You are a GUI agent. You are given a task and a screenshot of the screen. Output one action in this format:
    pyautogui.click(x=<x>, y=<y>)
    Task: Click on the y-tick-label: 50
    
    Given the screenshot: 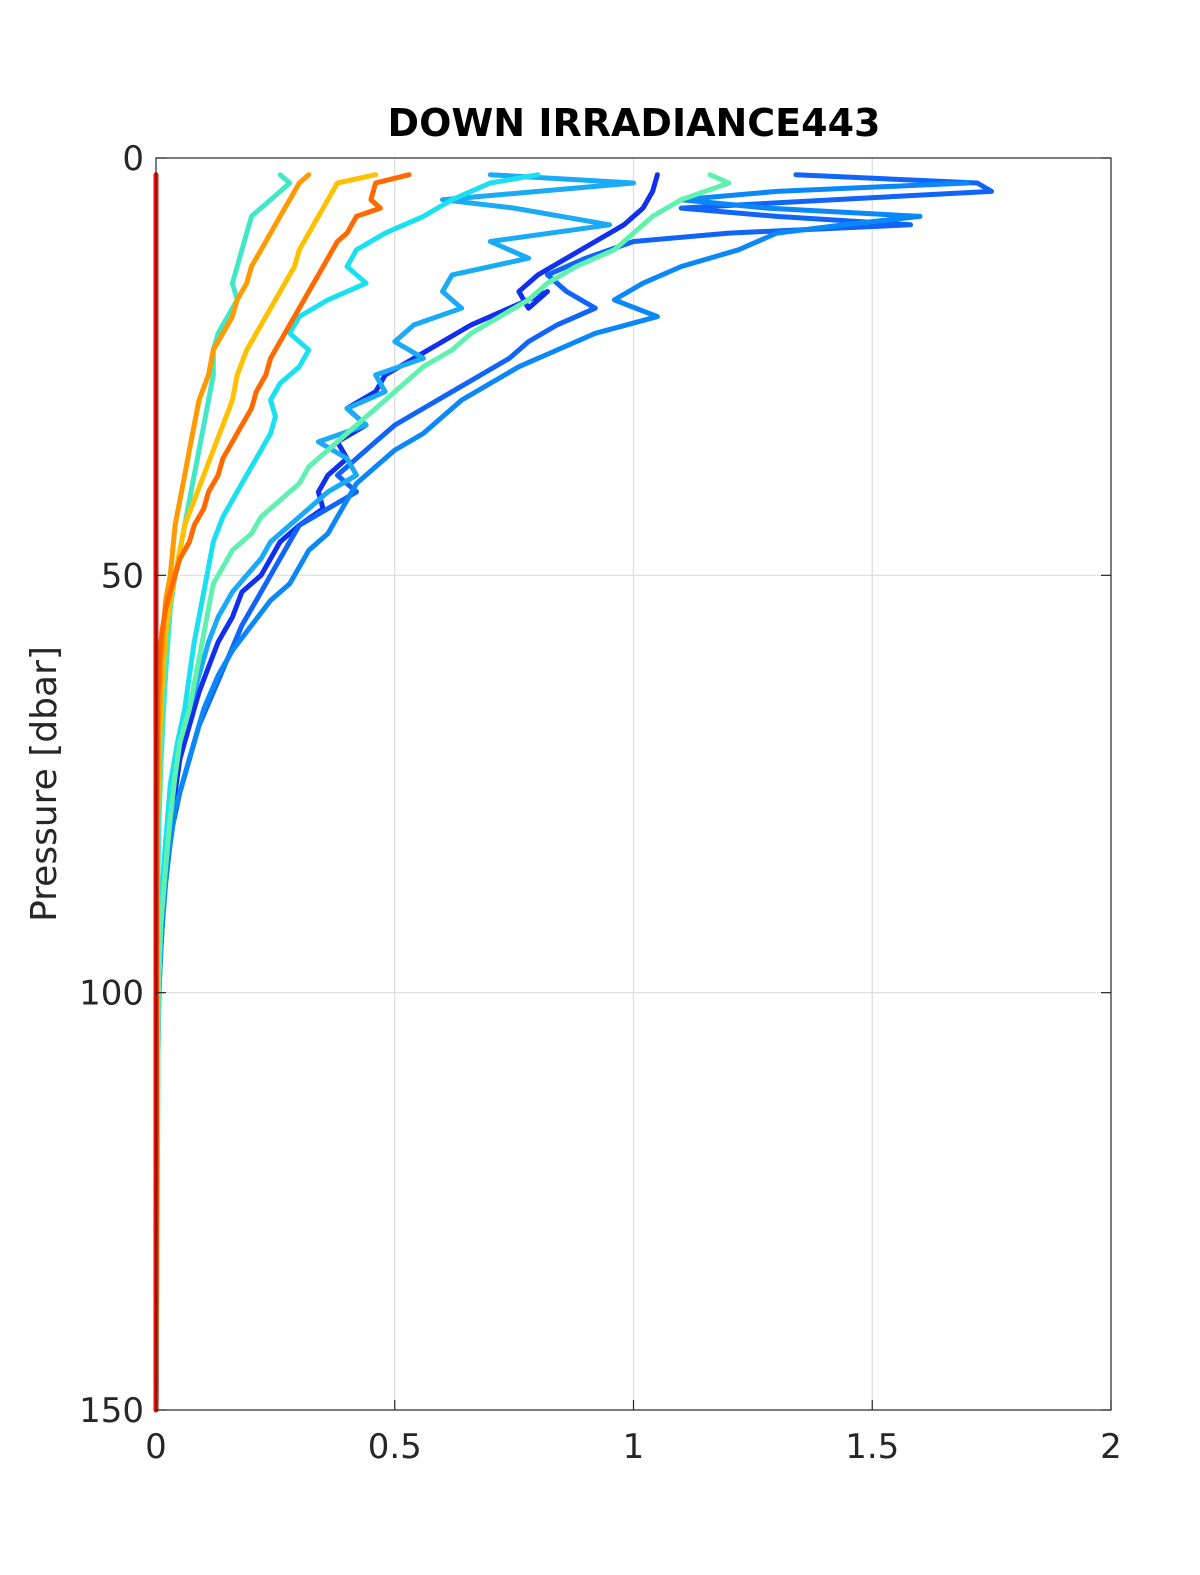 What is the action you would take?
    pyautogui.click(x=122, y=576)
    